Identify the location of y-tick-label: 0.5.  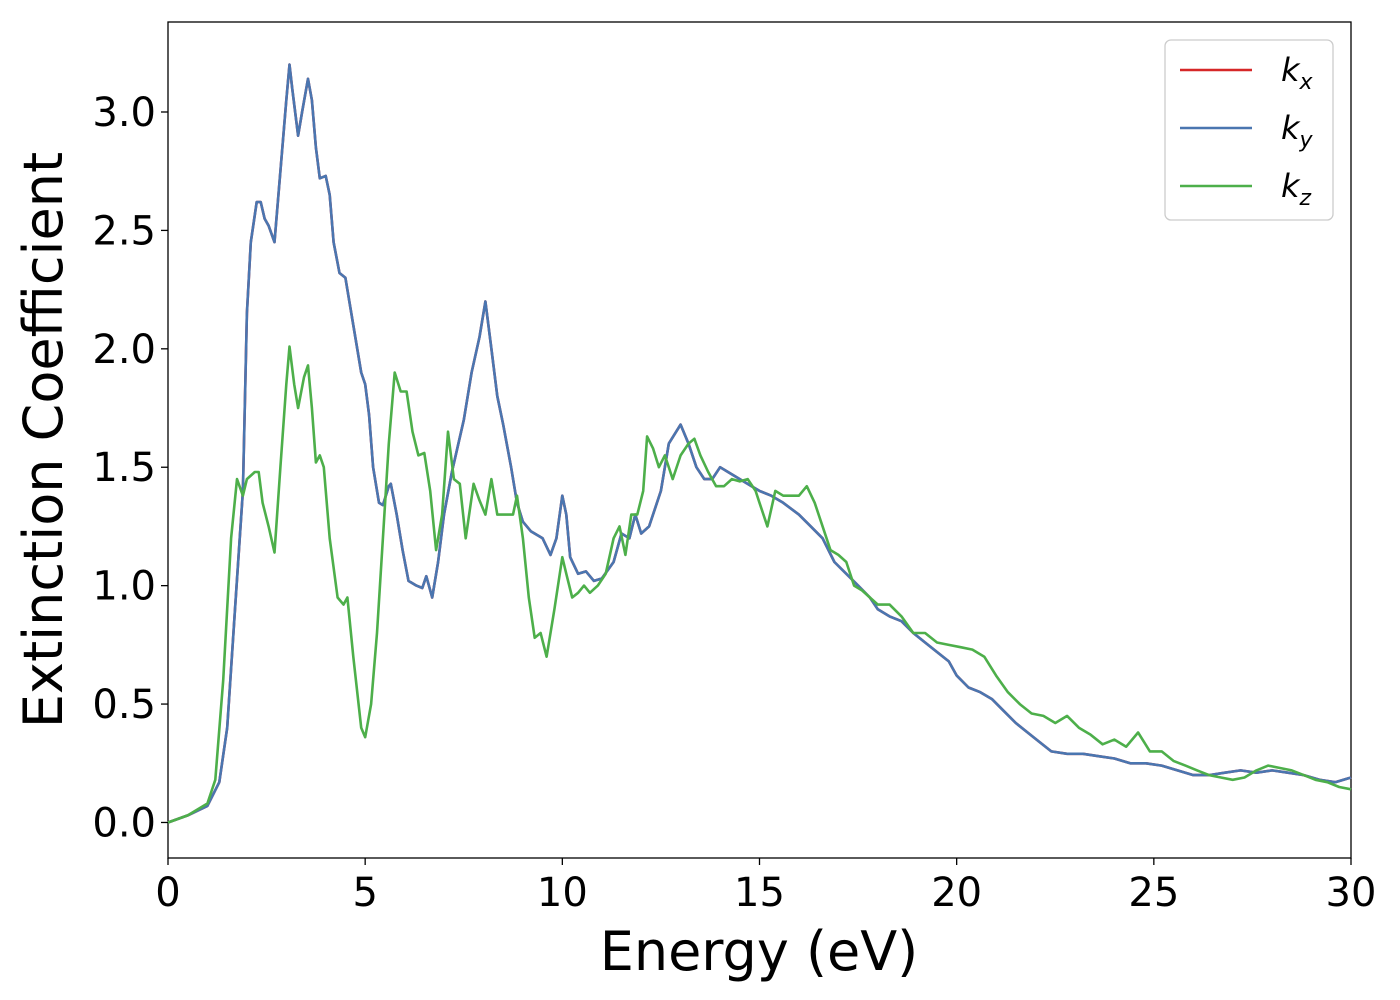
(124, 705).